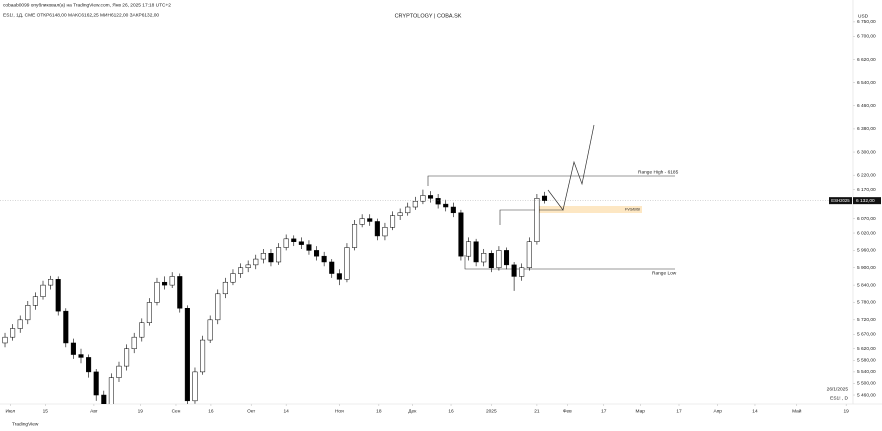 This screenshot has width=882, height=431. What do you see at coordinates (10, 411) in the screenshot?
I see `x-tick-label: Июл` at bounding box center [10, 411].